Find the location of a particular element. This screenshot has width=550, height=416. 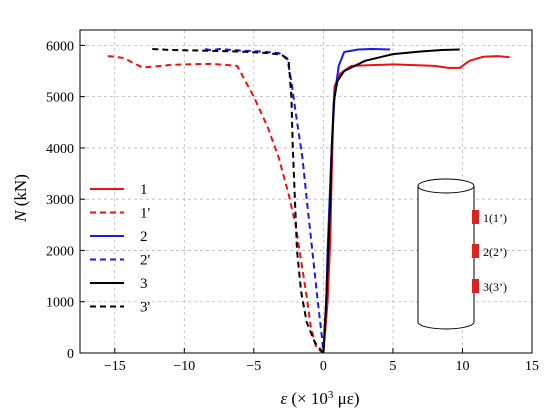

x-axis-unit: με) is located at coordinates (346, 398).